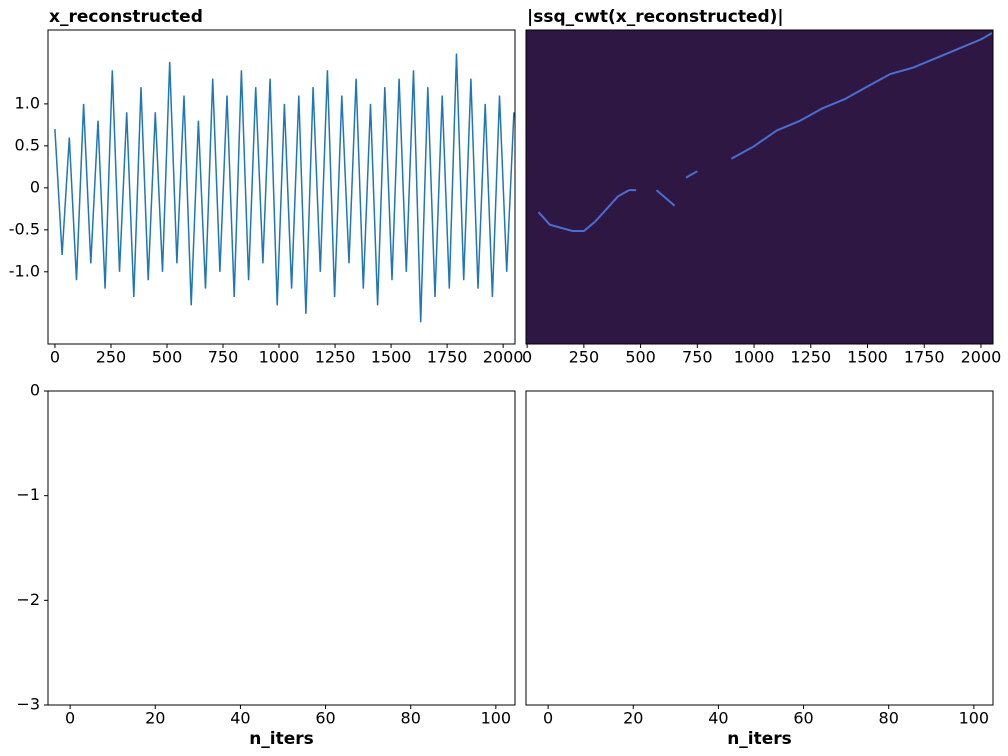 Image resolution: width=1008 pixels, height=756 pixels. I want to click on ridge, so click(765, 132).